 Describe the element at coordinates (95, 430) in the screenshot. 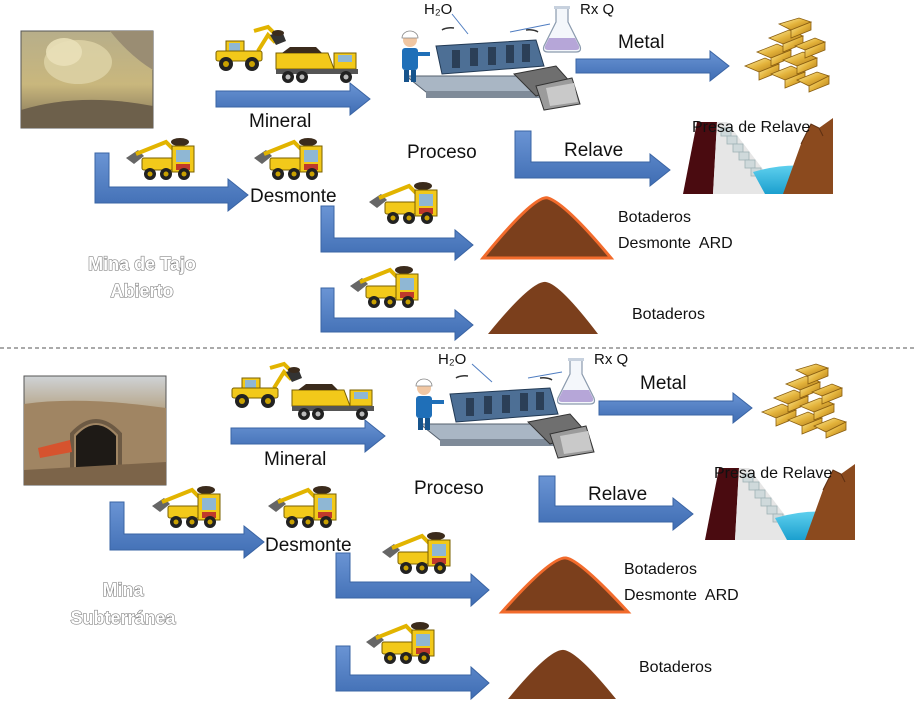

I see `tunnel-photo-icon` at that location.